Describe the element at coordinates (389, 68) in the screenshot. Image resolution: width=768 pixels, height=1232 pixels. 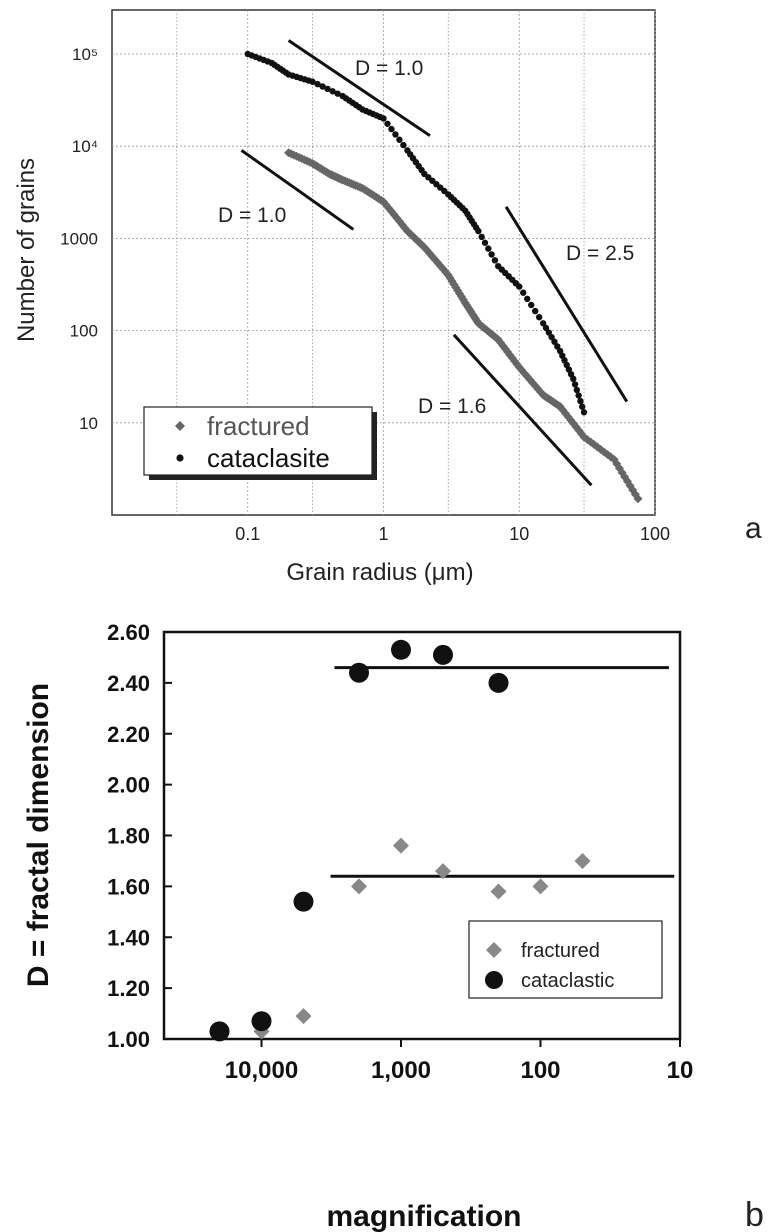
I see `slope-label-a-0: D = 1.0` at that location.